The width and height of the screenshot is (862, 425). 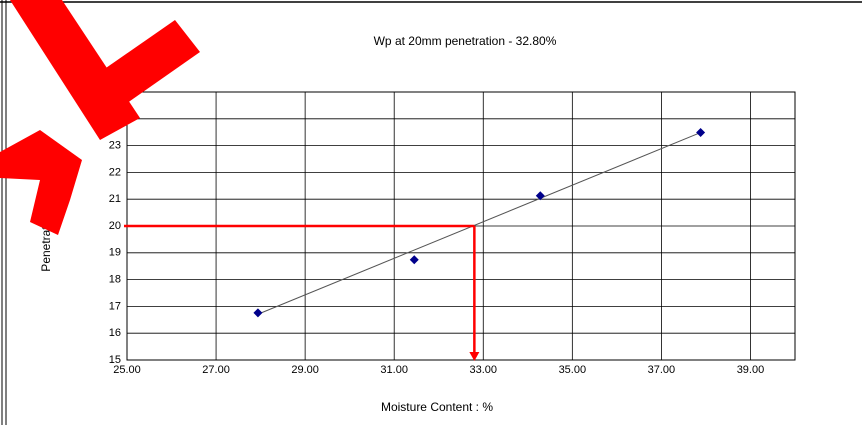 I want to click on y-tick-label: 16, so click(x=115, y=333).